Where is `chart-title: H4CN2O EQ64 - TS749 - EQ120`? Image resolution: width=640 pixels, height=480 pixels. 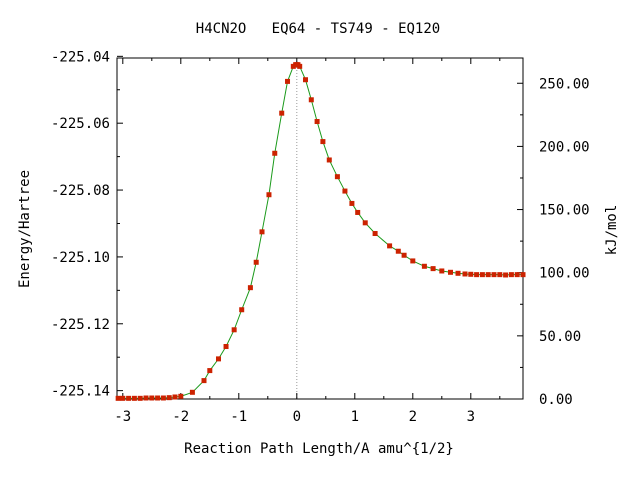
chart-title: H4CN2O EQ64 - TS749 - EQ120 is located at coordinates (318, 29).